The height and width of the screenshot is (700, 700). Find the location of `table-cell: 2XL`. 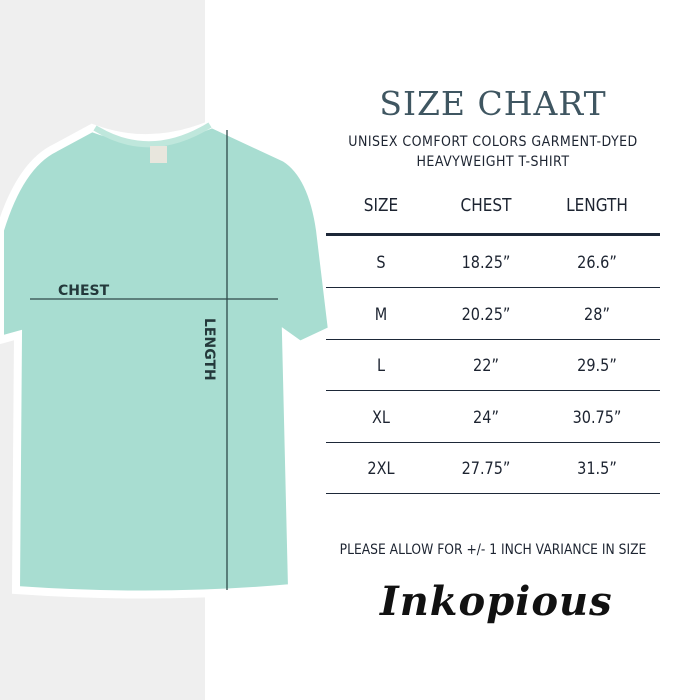

table-cell: 2XL is located at coordinates (381, 469).